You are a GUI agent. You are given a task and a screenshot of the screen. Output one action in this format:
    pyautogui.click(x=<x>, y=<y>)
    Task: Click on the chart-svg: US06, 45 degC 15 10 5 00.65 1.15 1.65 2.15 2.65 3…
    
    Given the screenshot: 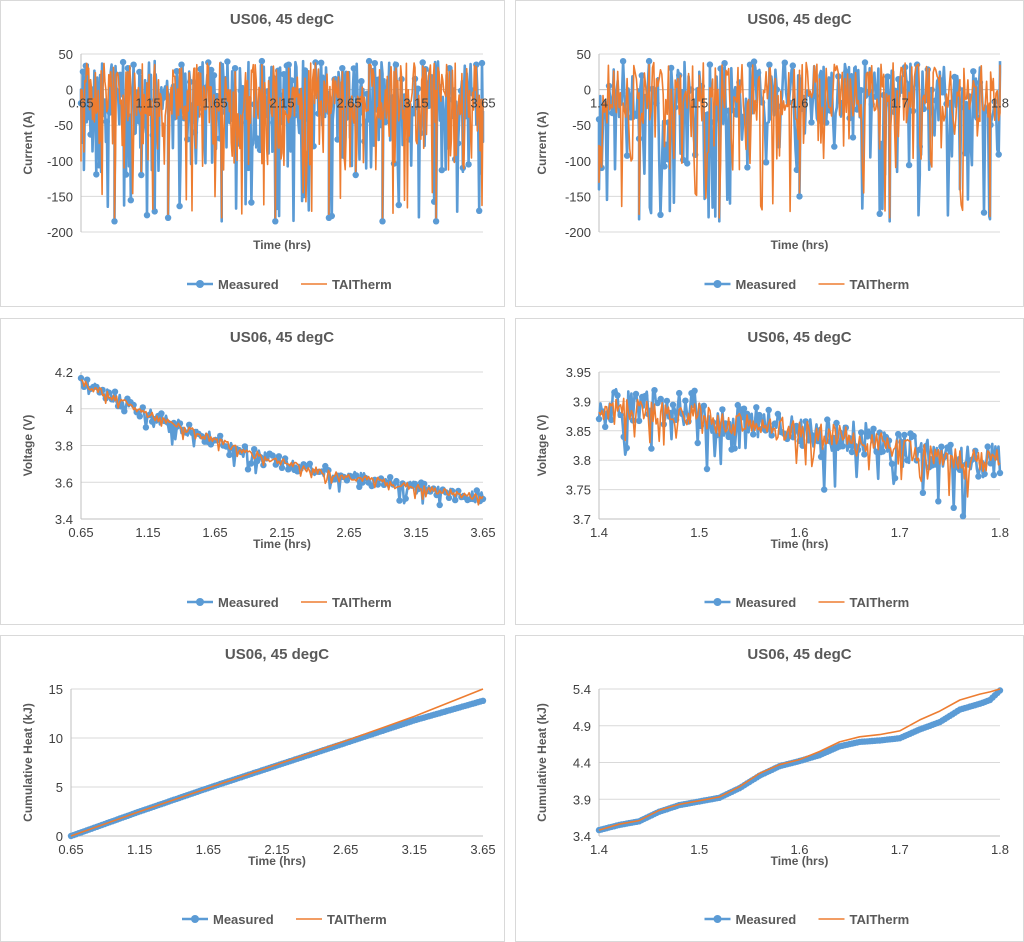 What is the action you would take?
    pyautogui.click(x=258, y=786)
    